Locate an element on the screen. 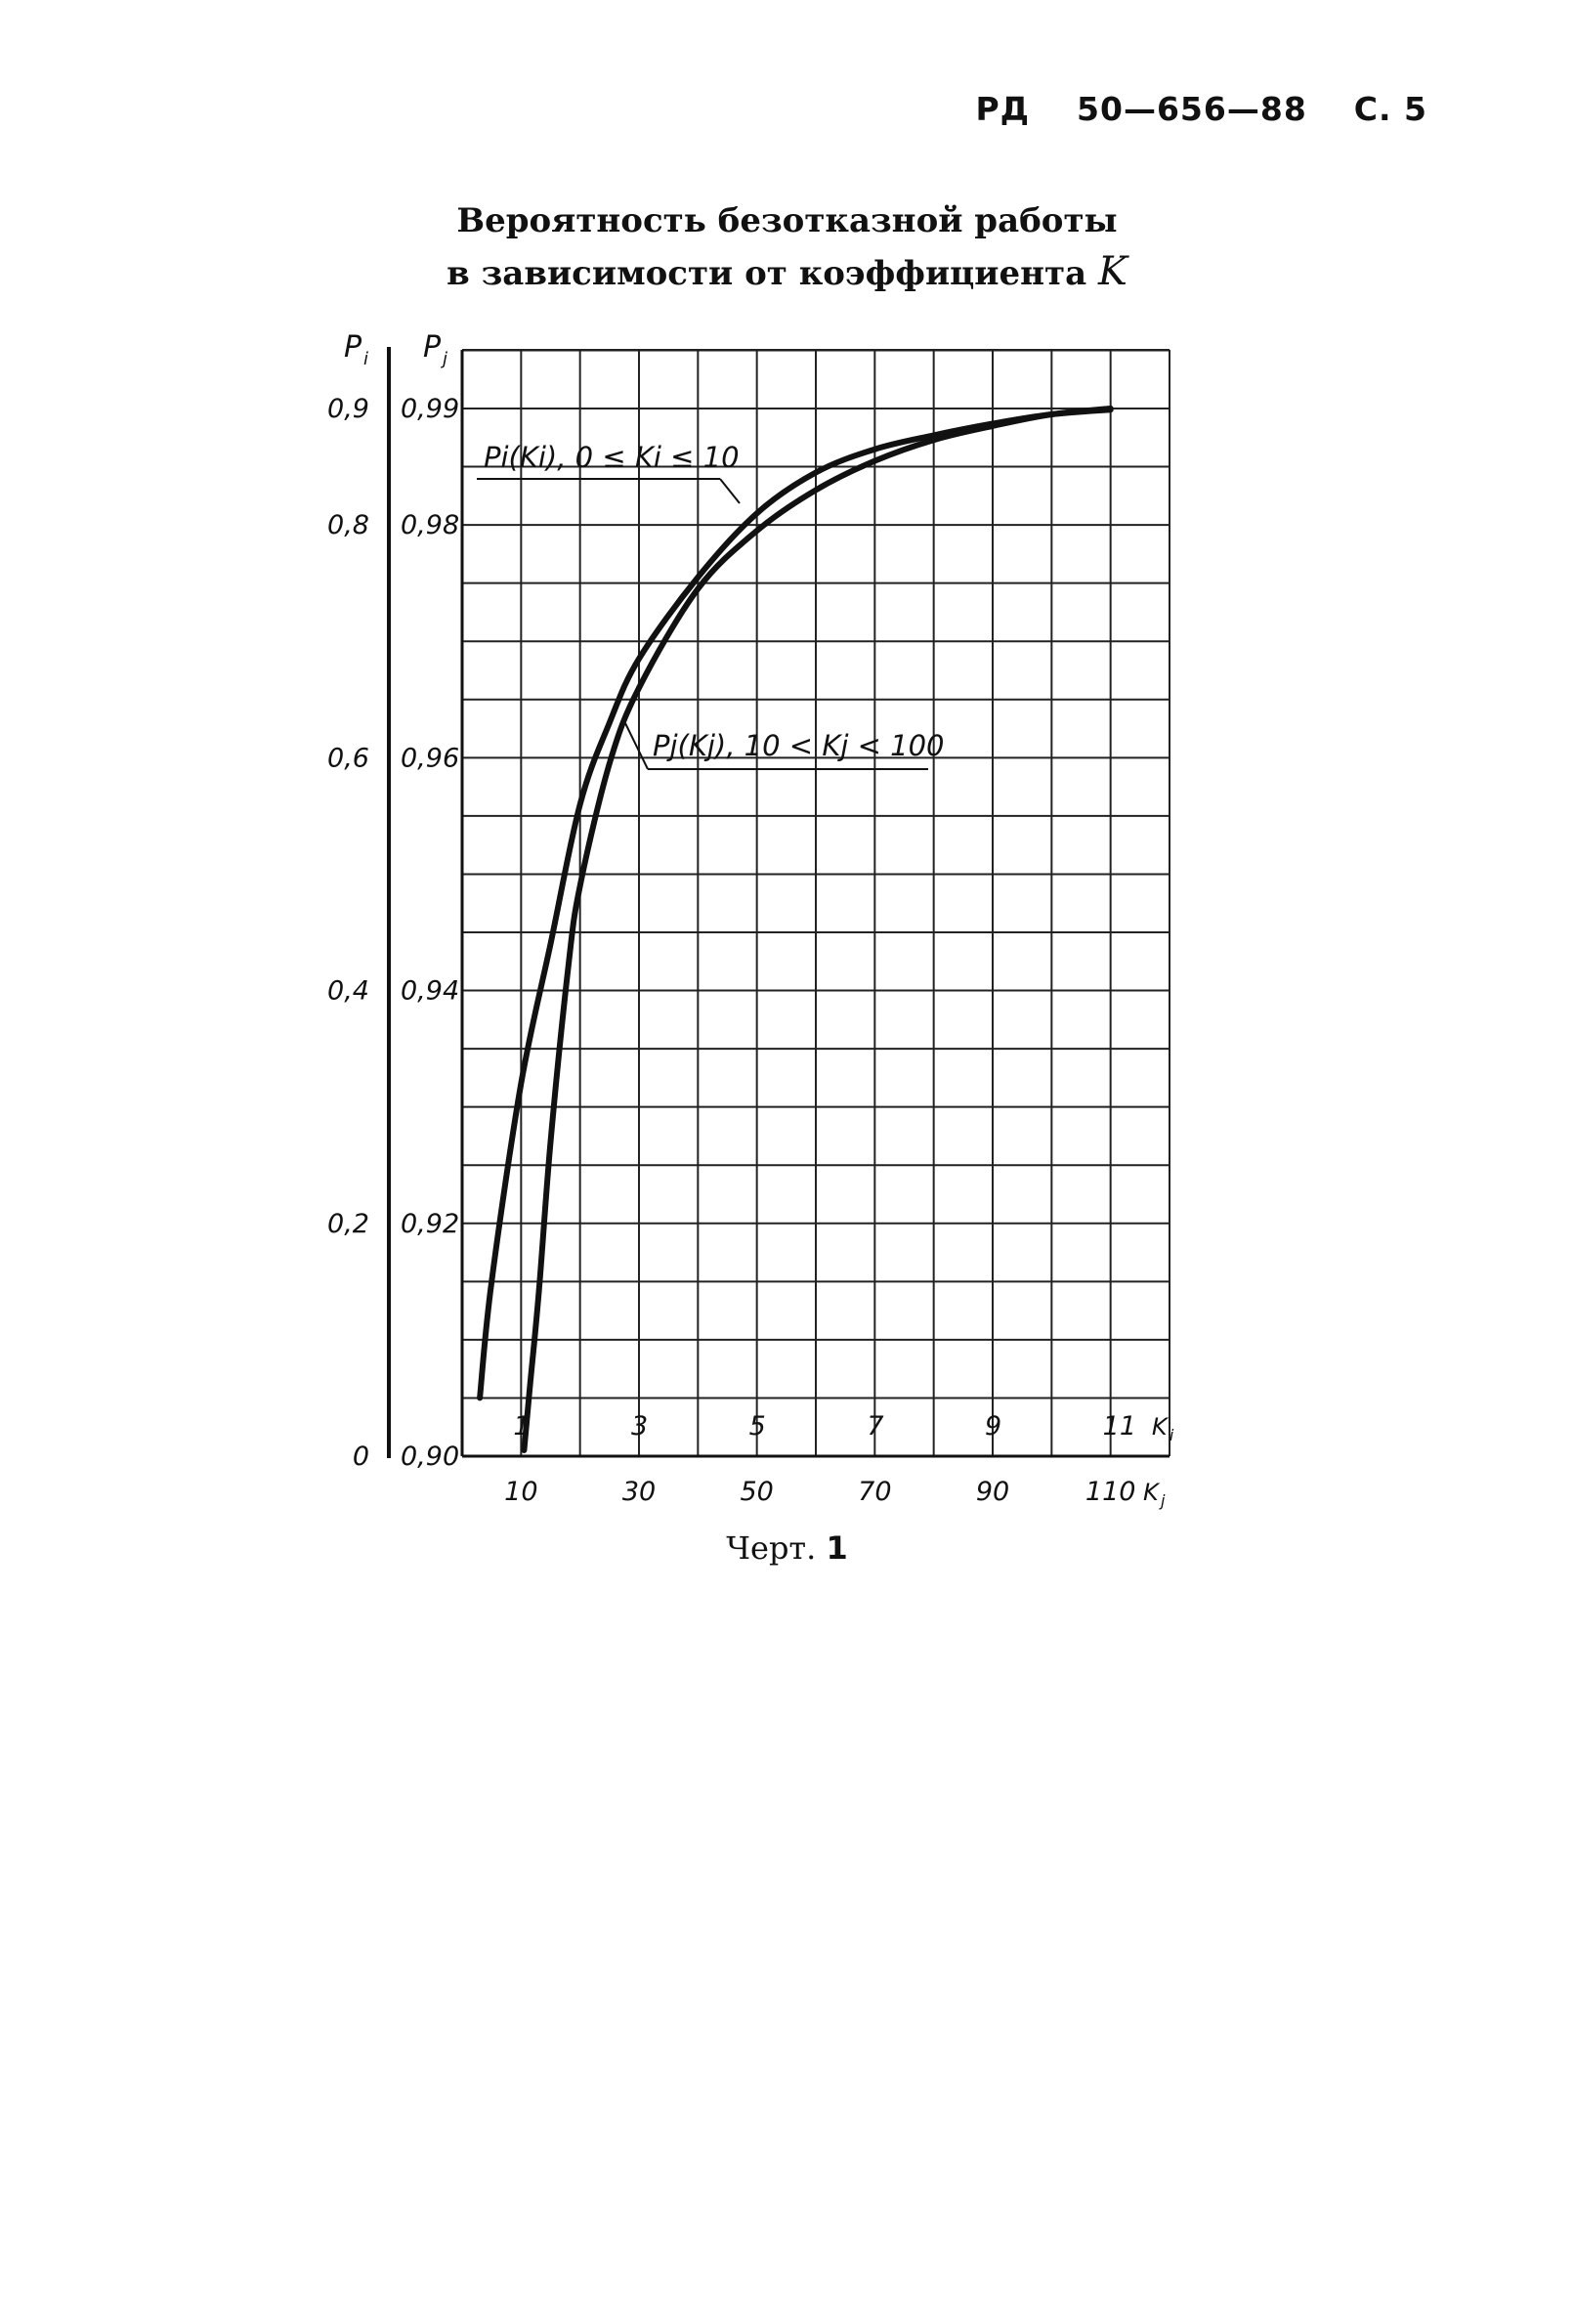 Image resolution: width=1574 pixels, height=2324 pixels. x-tick-label-ki: 3 is located at coordinates (639, 1426).